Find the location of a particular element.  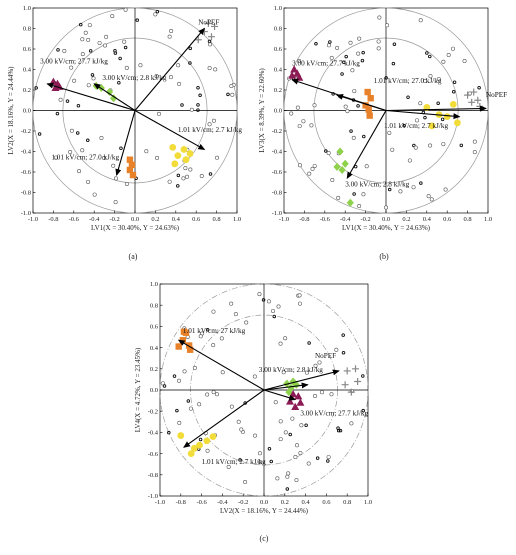

y-tick-label: 0.6 is located at coordinates (278, 49).